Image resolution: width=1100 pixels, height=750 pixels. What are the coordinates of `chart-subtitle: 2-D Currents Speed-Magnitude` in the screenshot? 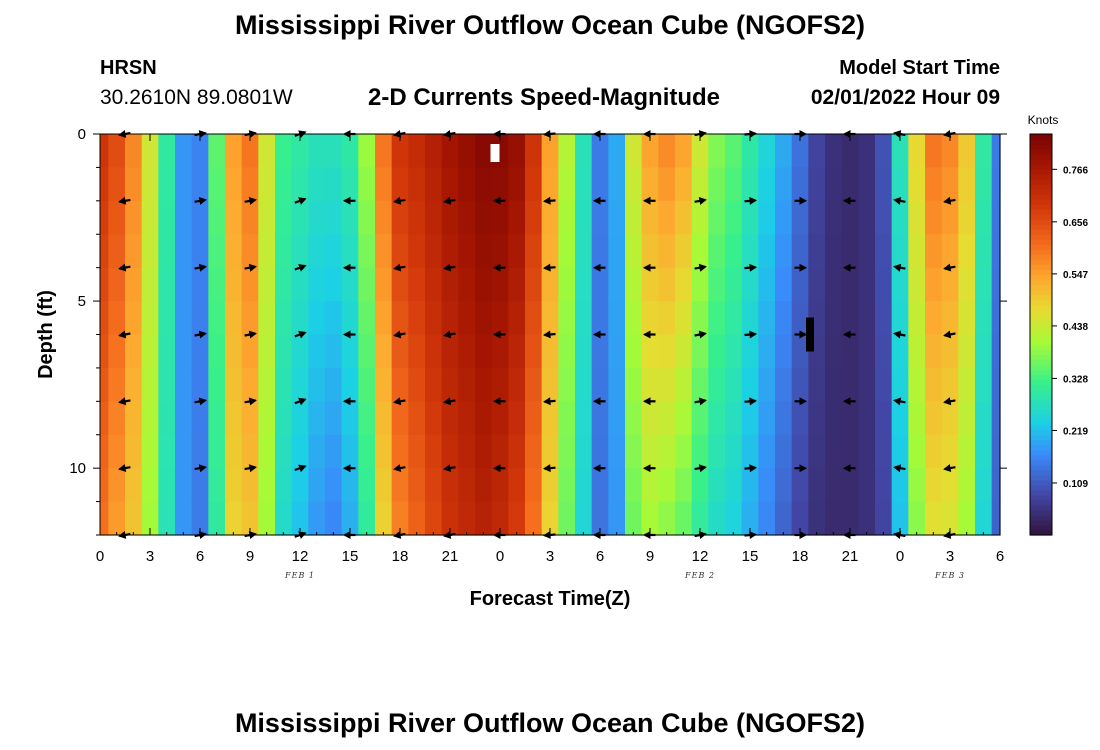 It's located at (544, 97).